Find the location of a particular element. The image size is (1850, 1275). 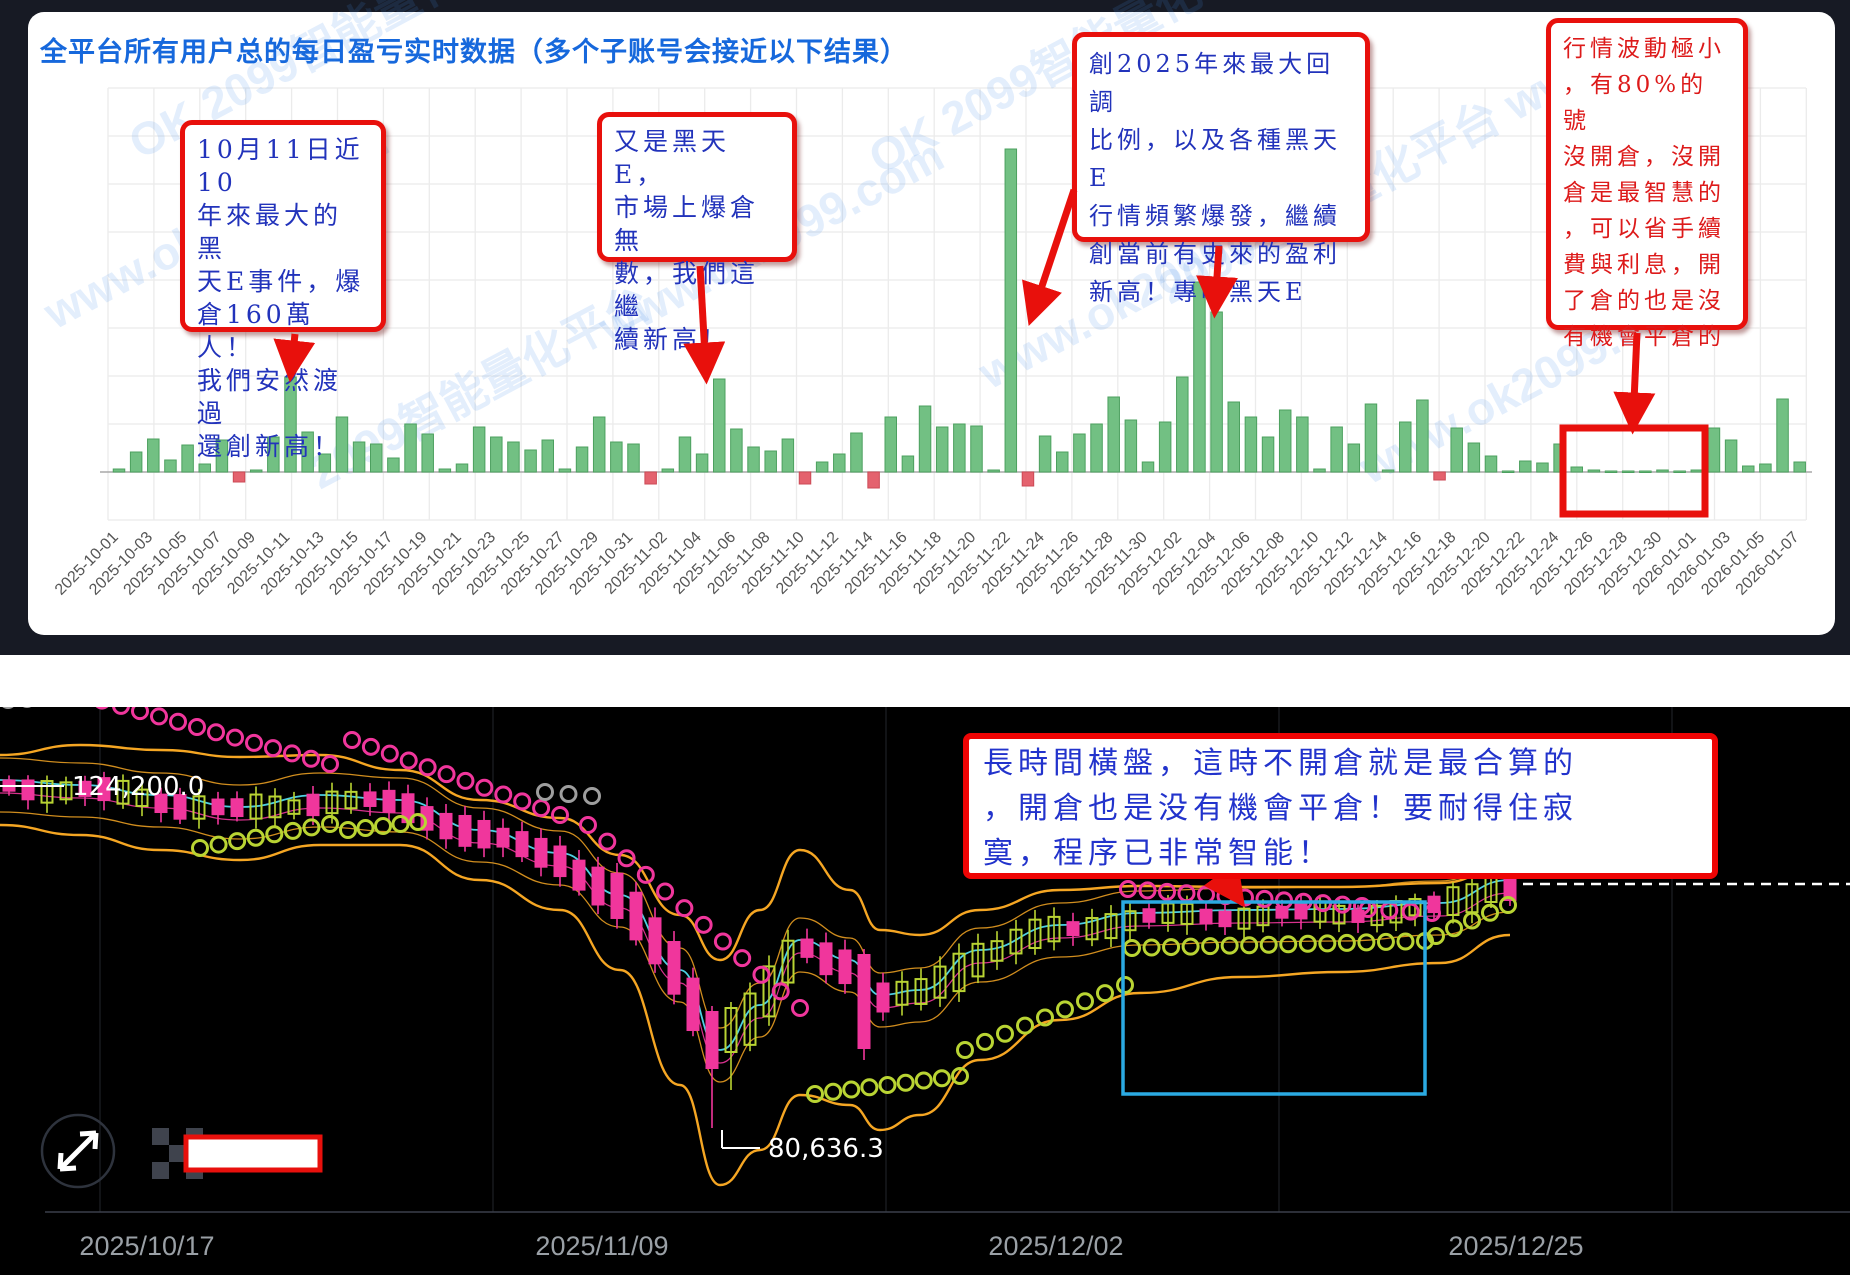

daily-pnl-title: 全平台所有用户总的每日盈亏实时数据（多个子账号会接近以下结果） is located at coordinates (474, 52).